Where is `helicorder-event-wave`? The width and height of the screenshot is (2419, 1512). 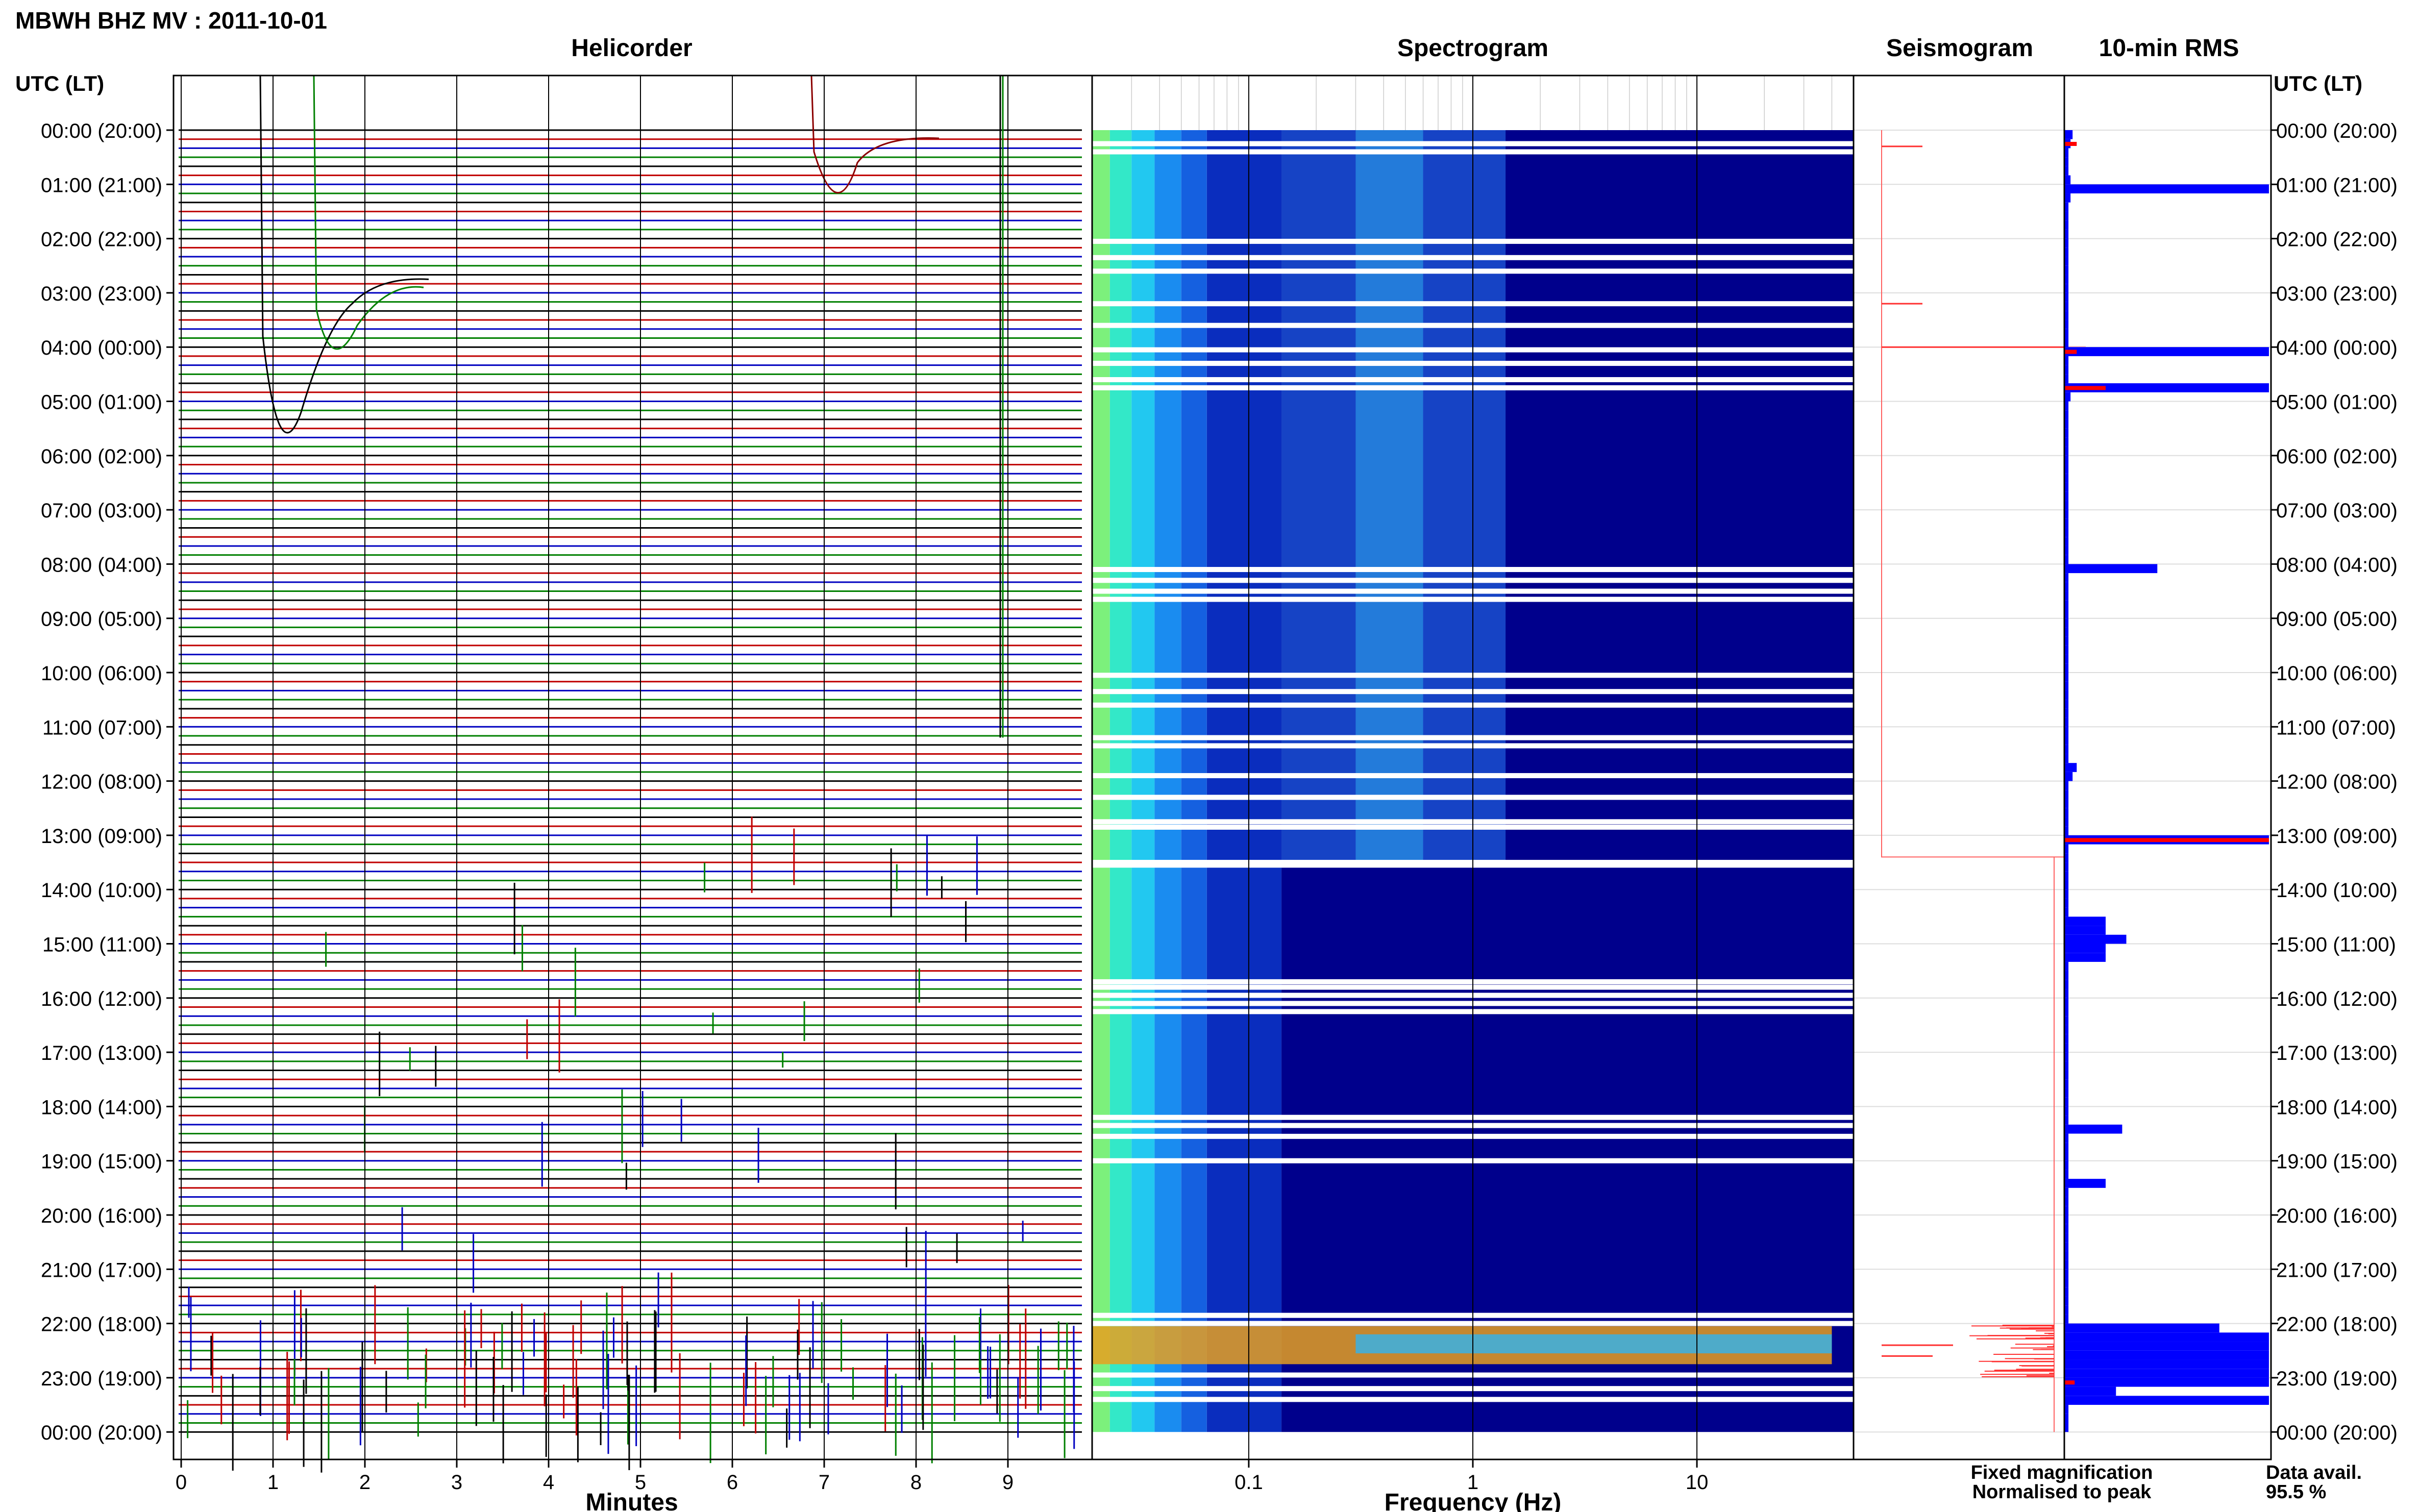
helicorder-event-wave is located at coordinates (344, 254).